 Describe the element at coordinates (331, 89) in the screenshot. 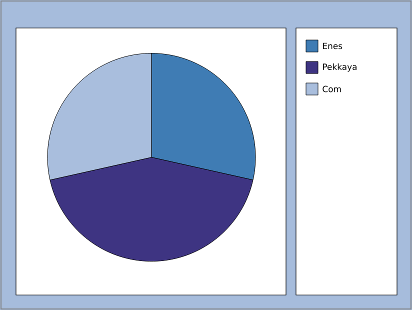

I see `legend-label: Com` at that location.